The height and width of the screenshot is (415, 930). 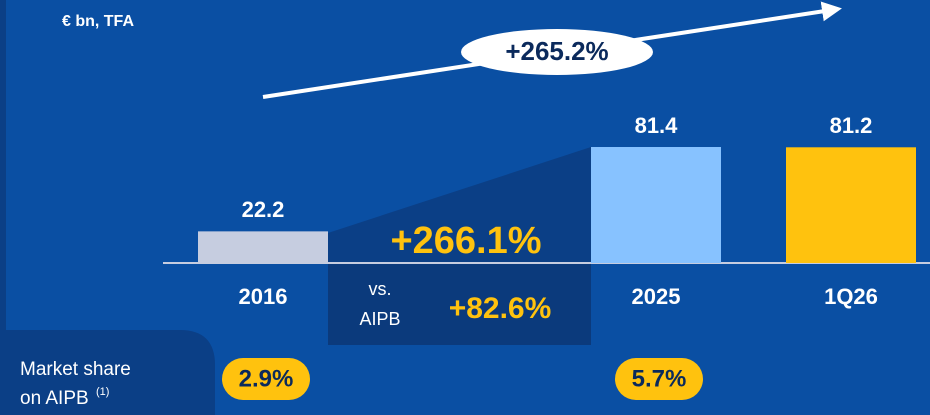 I want to click on footnote-marker: (1), so click(x=102, y=392).